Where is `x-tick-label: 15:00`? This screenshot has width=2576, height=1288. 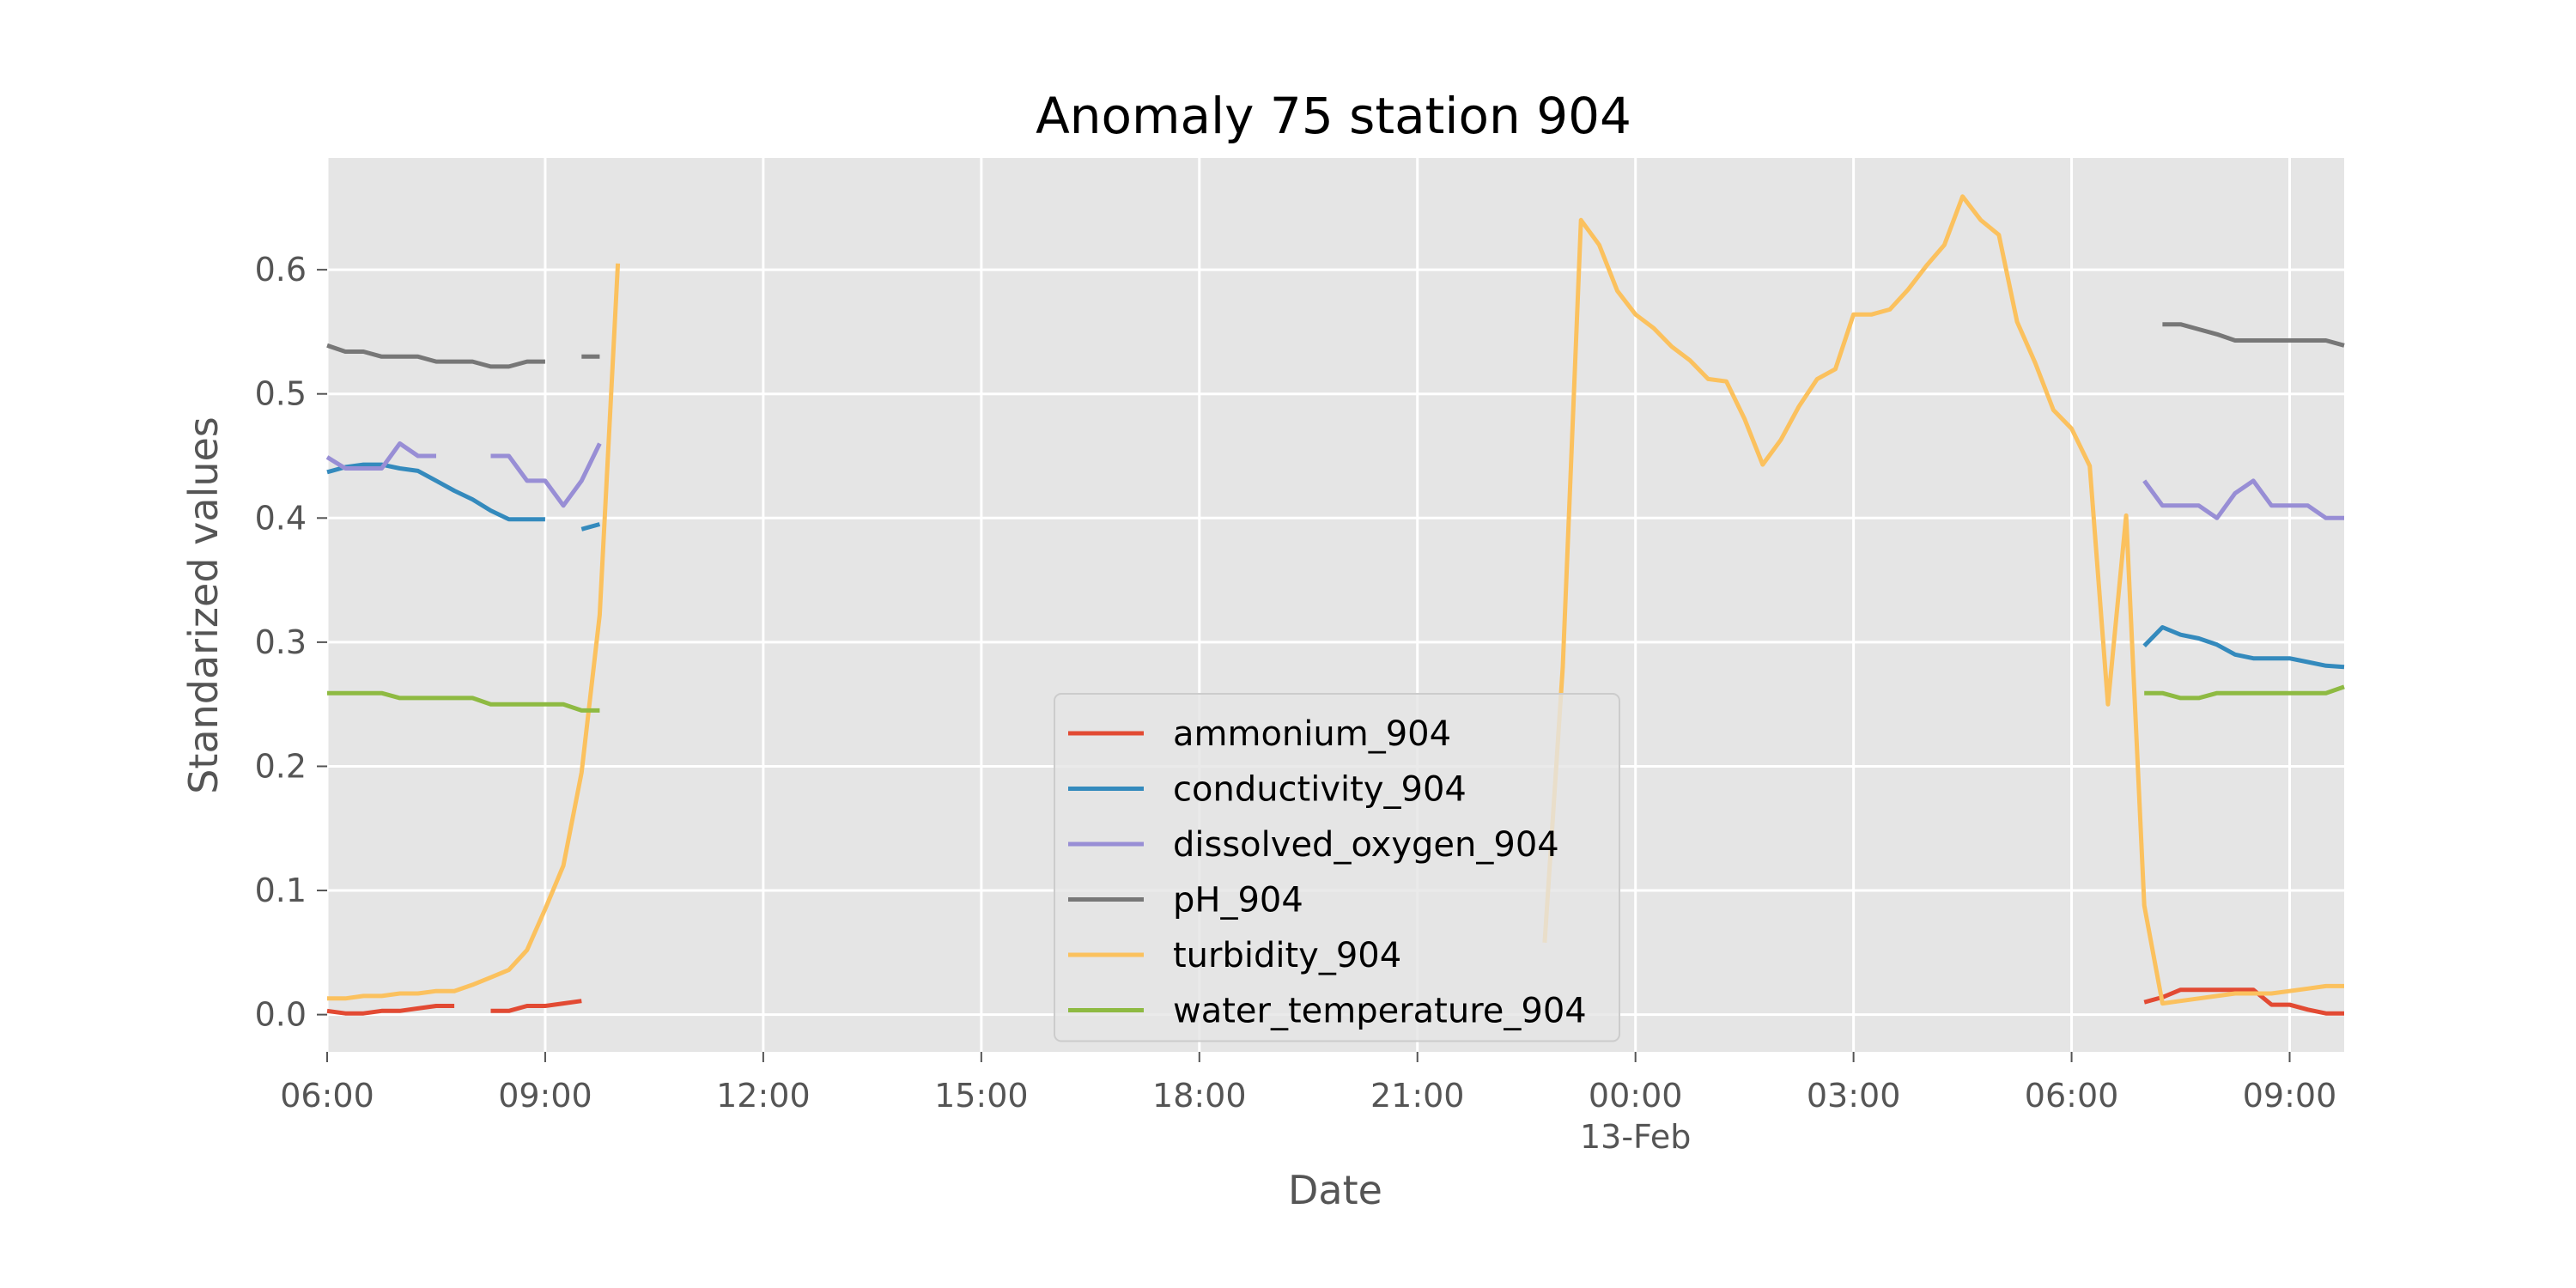 x-tick-label: 15:00 is located at coordinates (981, 1096).